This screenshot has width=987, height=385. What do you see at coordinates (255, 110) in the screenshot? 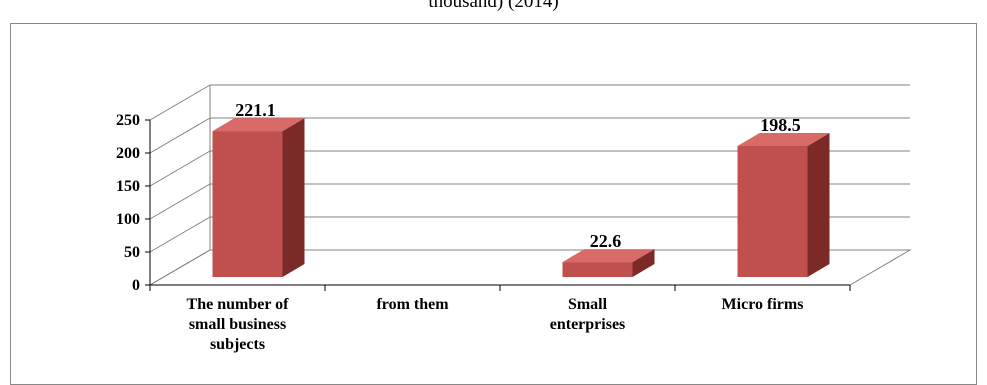
I see `data-label: 221.1` at bounding box center [255, 110].